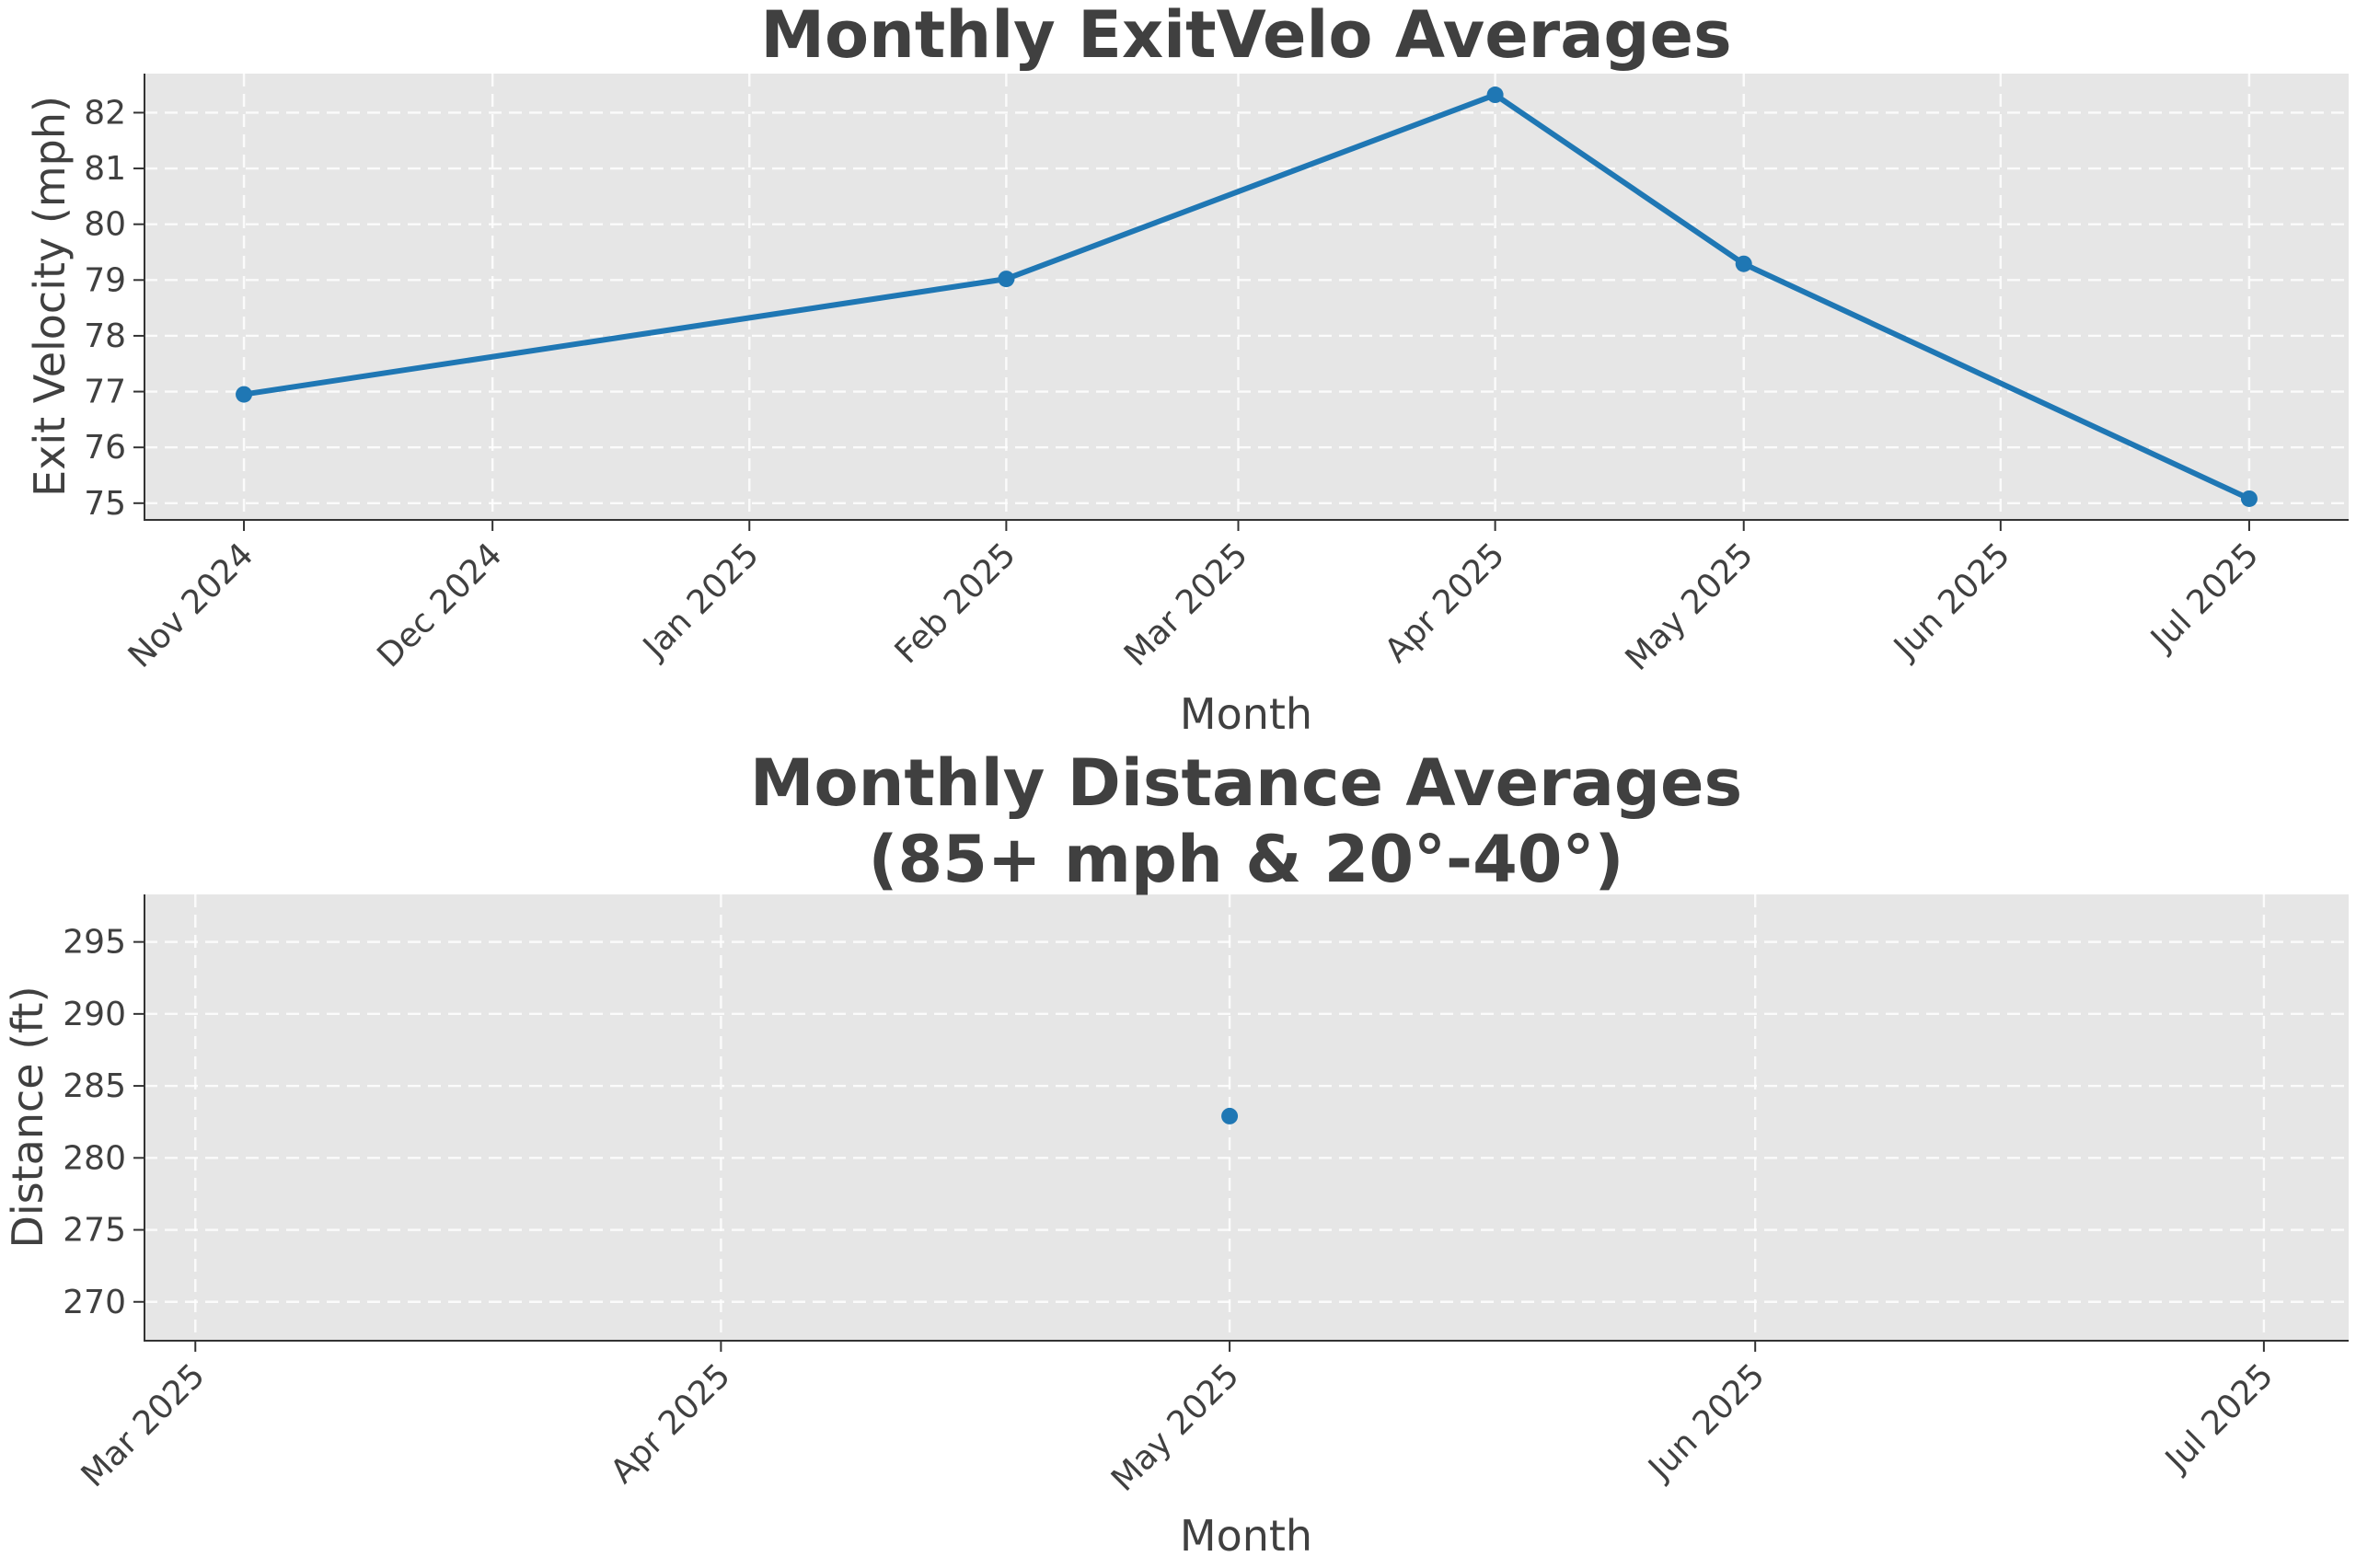 The height and width of the screenshot is (1568, 2356). Describe the element at coordinates (439, 605) in the screenshot. I see `x-tick-label: Dec 2024` at that location.